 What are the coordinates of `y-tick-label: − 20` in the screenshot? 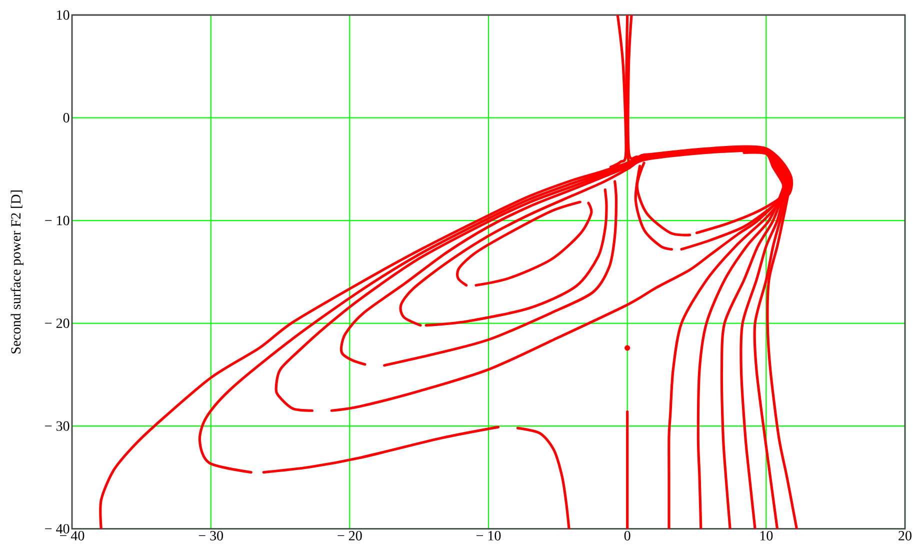 It's located at (57, 323).